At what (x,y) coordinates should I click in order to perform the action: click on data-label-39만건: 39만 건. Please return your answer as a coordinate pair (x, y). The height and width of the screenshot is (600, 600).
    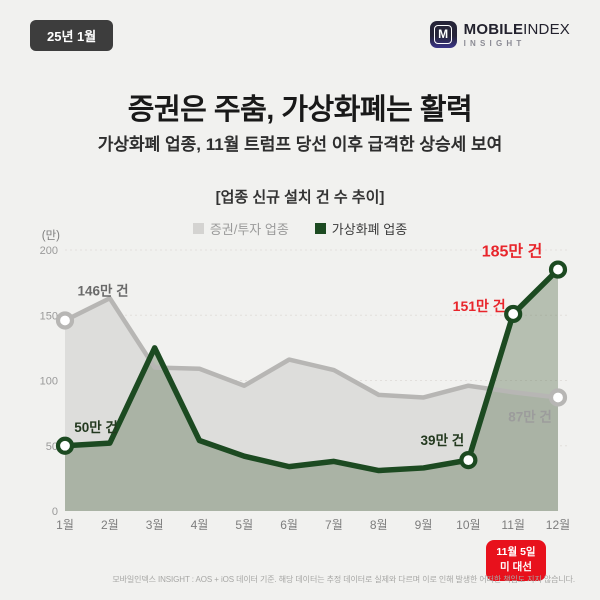
    Looking at the image, I should click on (443, 440).